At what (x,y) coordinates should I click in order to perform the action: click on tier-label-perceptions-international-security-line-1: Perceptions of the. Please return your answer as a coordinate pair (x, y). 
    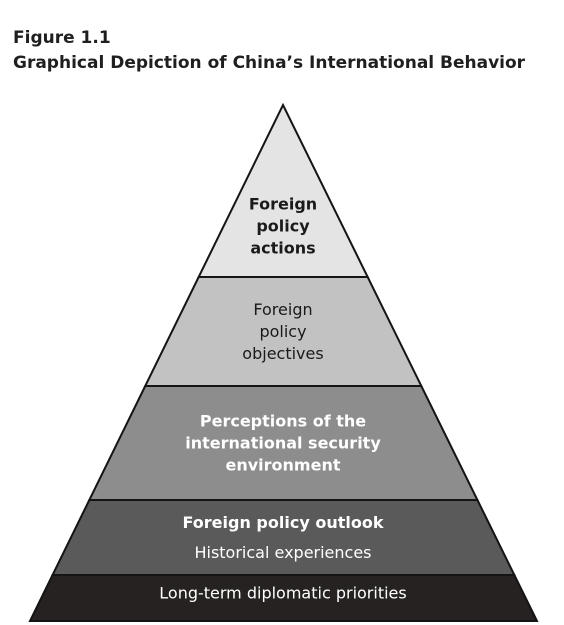
    Looking at the image, I should click on (283, 421).